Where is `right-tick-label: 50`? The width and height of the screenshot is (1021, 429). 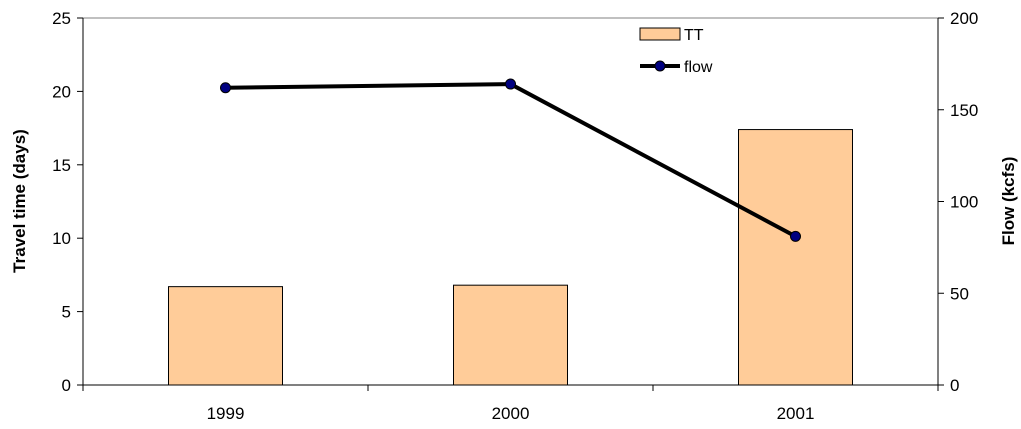 right-tick-label: 50 is located at coordinates (959, 293).